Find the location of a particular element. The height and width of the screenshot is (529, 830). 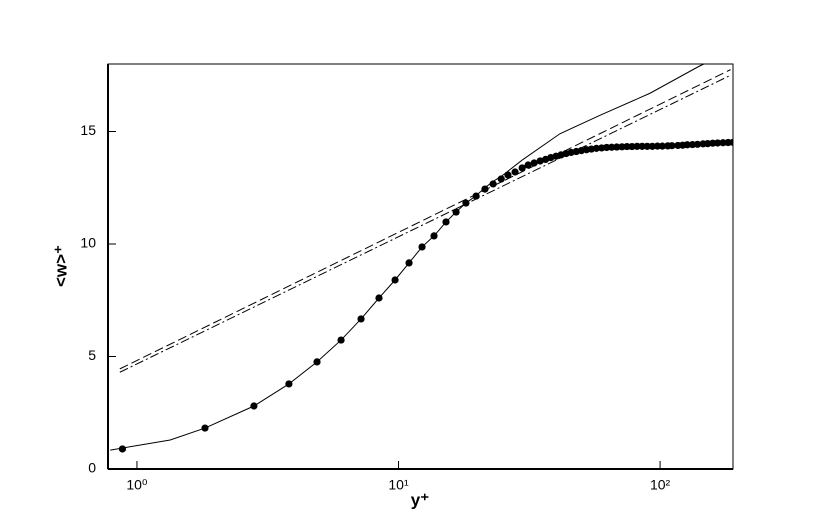

y-tick-label: 10 is located at coordinates (88, 243).